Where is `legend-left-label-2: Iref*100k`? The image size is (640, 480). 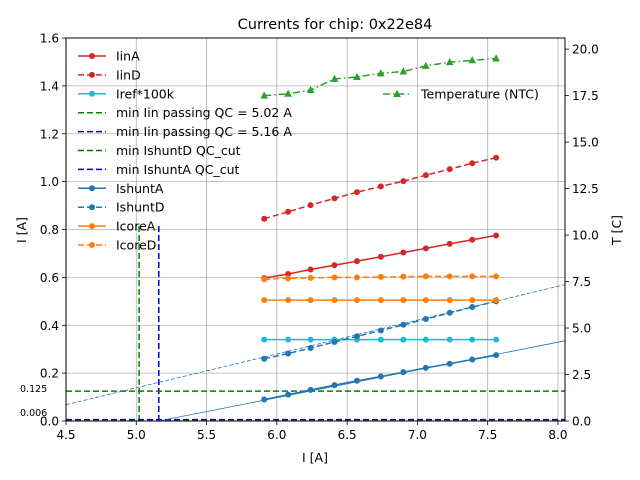
legend-left-label-2: Iref*100k is located at coordinates (145, 93).